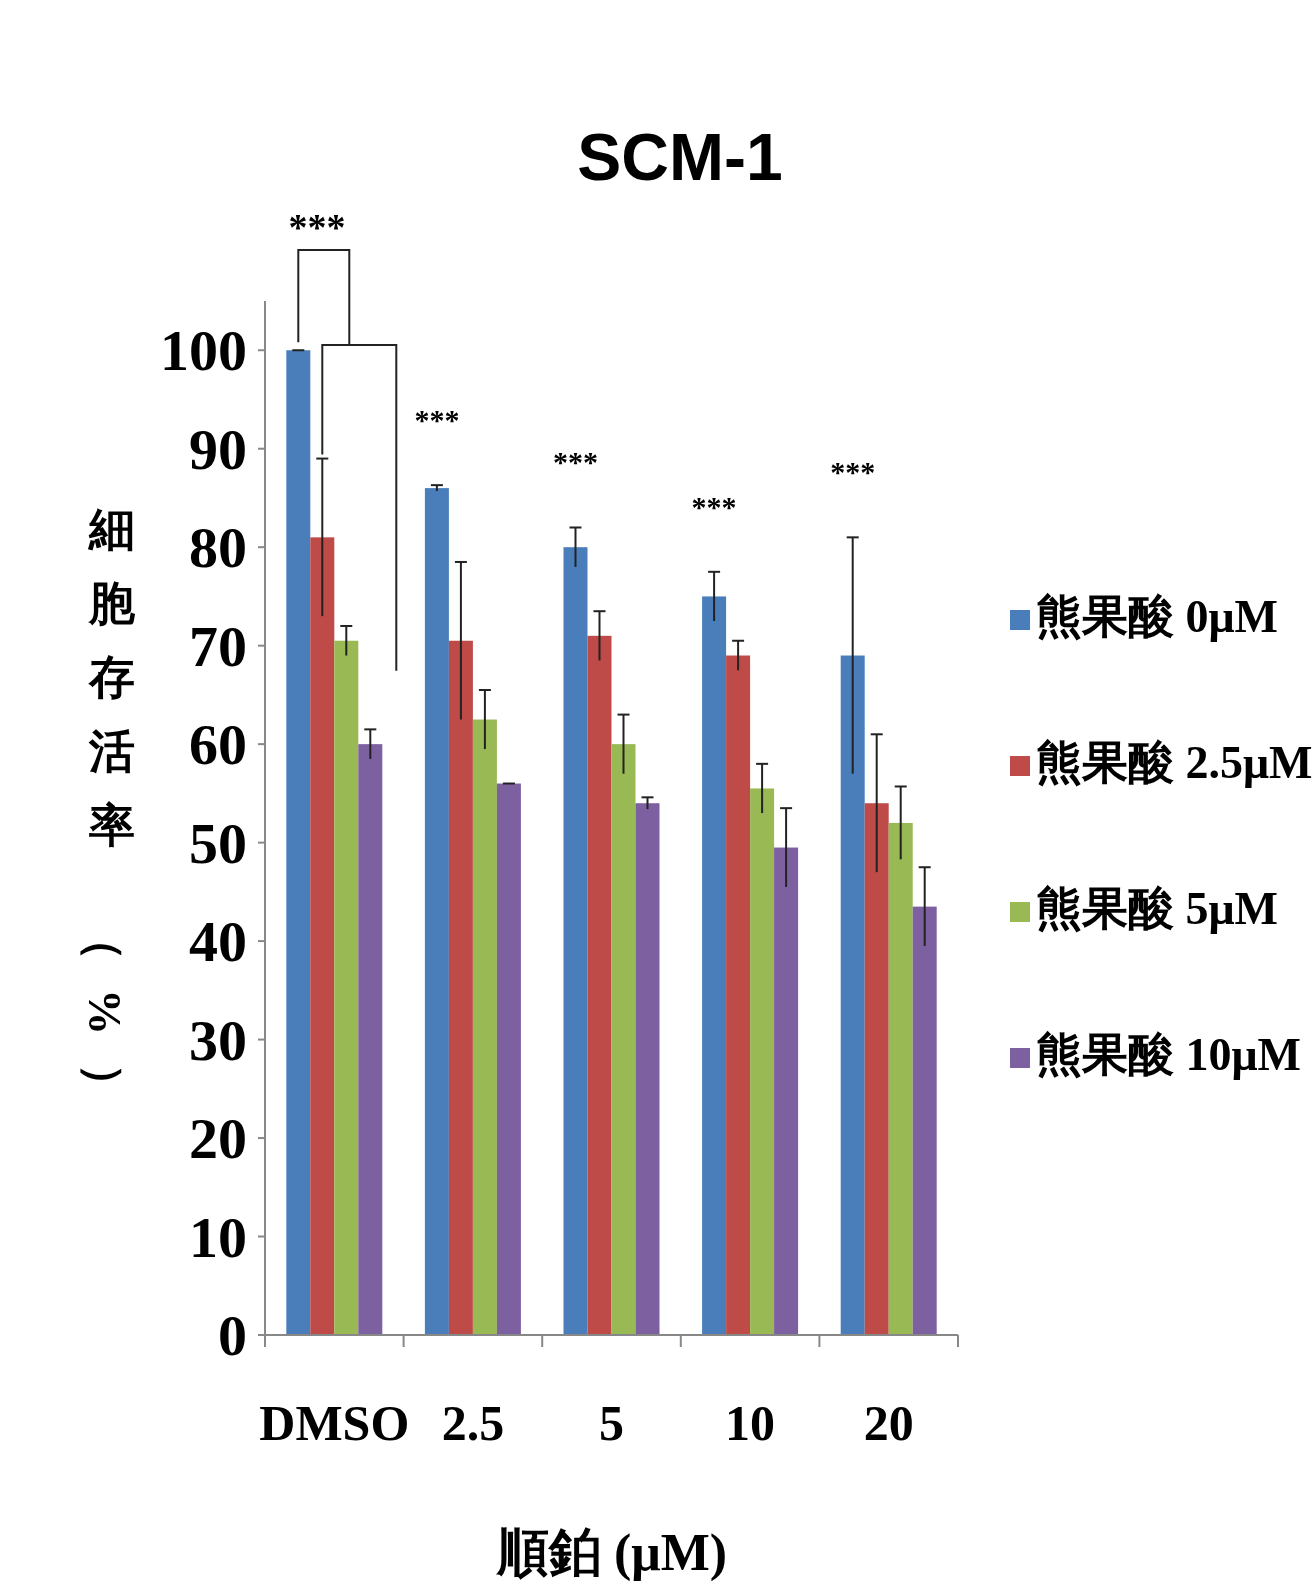  I want to click on x-tick-label: DMSO, so click(334, 1423).